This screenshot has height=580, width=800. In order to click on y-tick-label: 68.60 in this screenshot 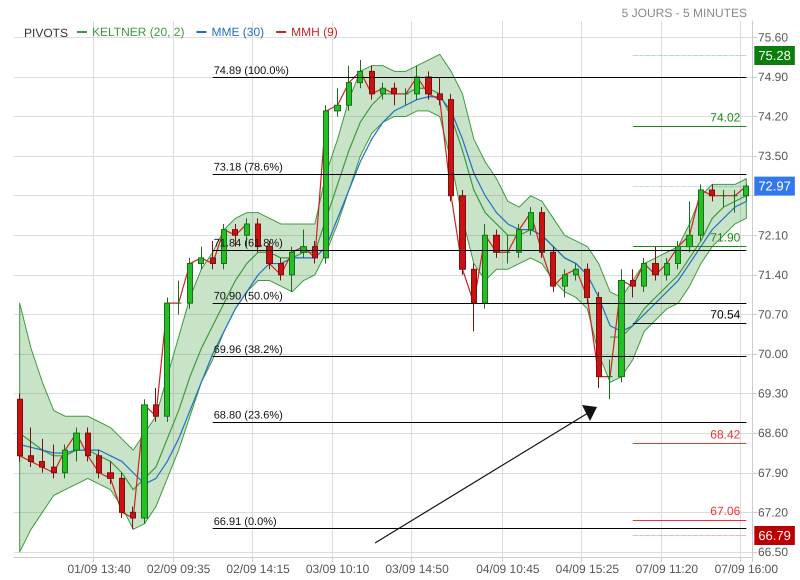, I will do `click(773, 433)`.